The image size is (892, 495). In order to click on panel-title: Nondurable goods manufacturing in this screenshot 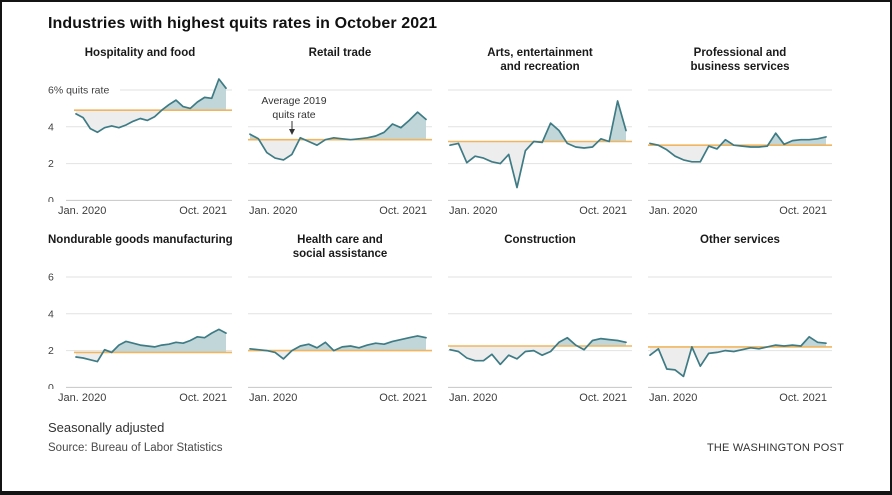, I will do `click(140, 240)`.